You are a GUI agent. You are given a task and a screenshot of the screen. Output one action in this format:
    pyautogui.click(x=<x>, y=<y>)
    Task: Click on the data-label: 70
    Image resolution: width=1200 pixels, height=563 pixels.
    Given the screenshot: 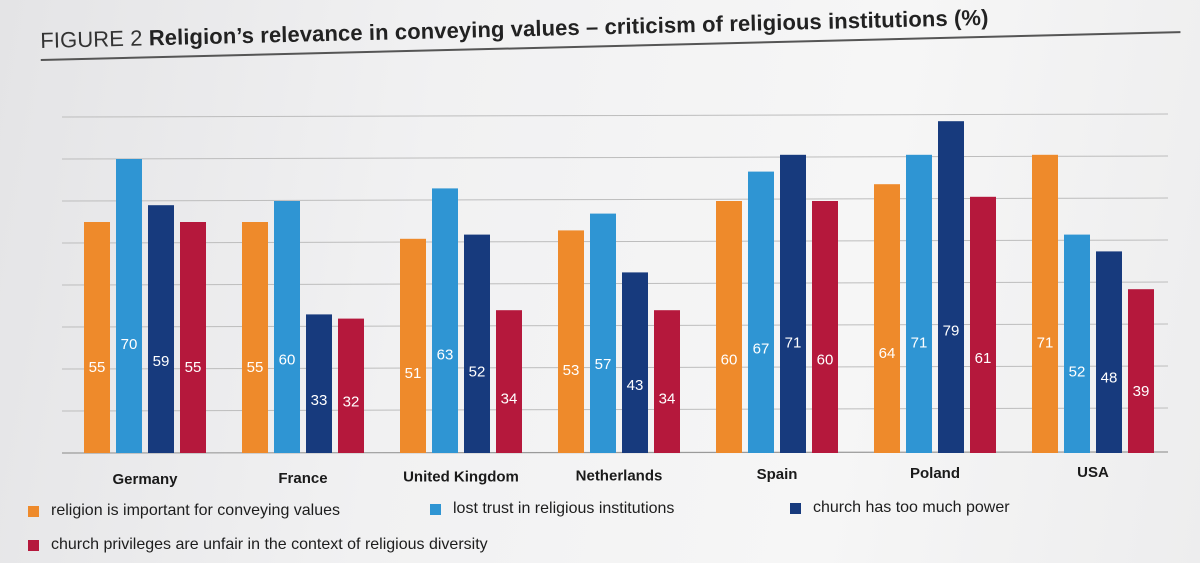 What is the action you would take?
    pyautogui.click(x=129, y=344)
    